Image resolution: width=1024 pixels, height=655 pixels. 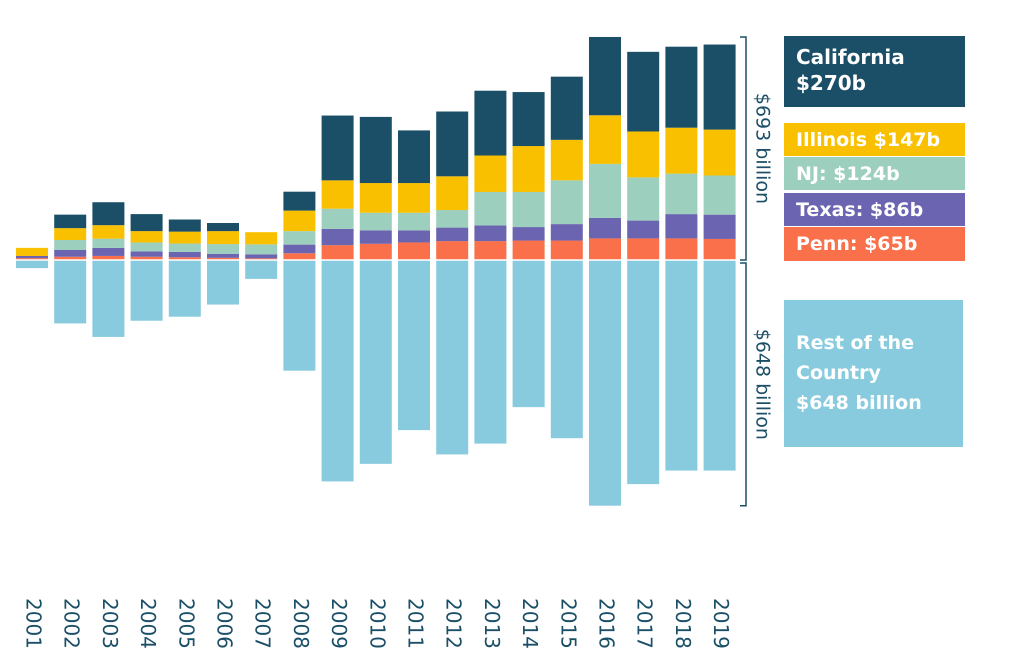 What do you see at coordinates (645, 623) in the screenshot?
I see `x-tick-label: 2017` at bounding box center [645, 623].